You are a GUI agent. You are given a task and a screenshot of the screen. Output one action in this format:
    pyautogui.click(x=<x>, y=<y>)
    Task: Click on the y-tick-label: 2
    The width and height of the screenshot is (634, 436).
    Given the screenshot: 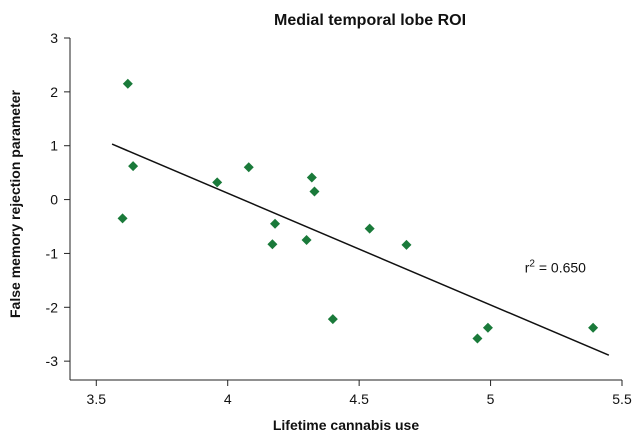 What is the action you would take?
    pyautogui.click(x=54, y=92)
    